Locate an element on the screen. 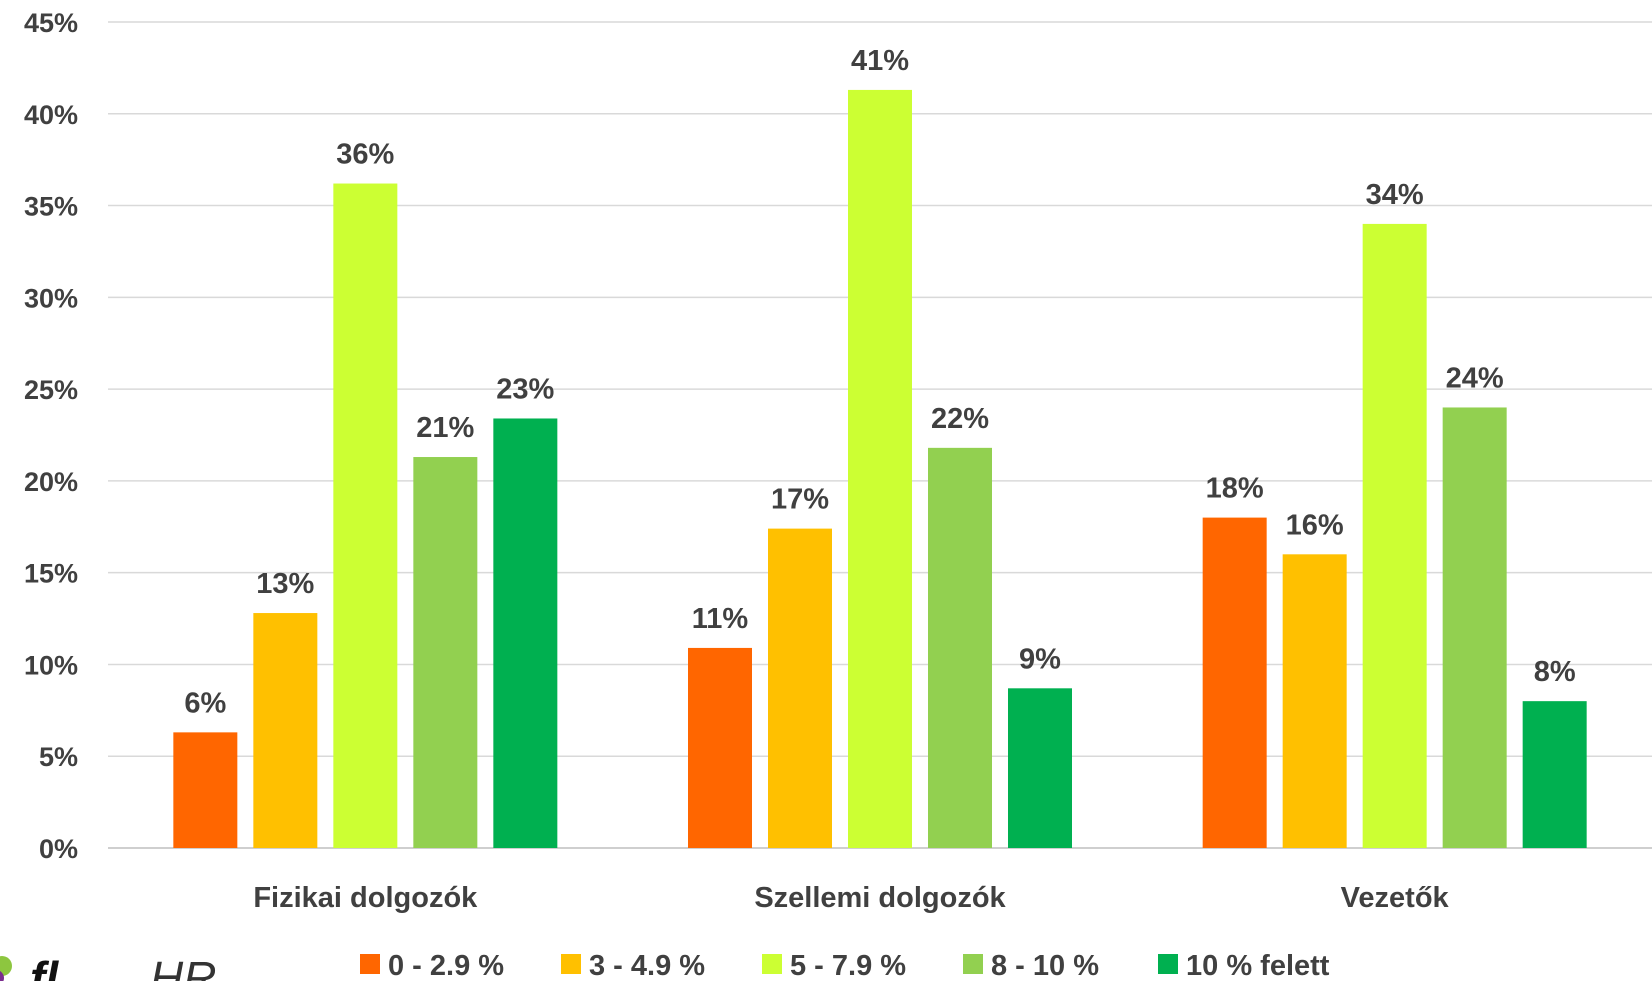  x-axis: Fizikai dolgozók Szellemi dolgozók Vezetők is located at coordinates (851, 898).